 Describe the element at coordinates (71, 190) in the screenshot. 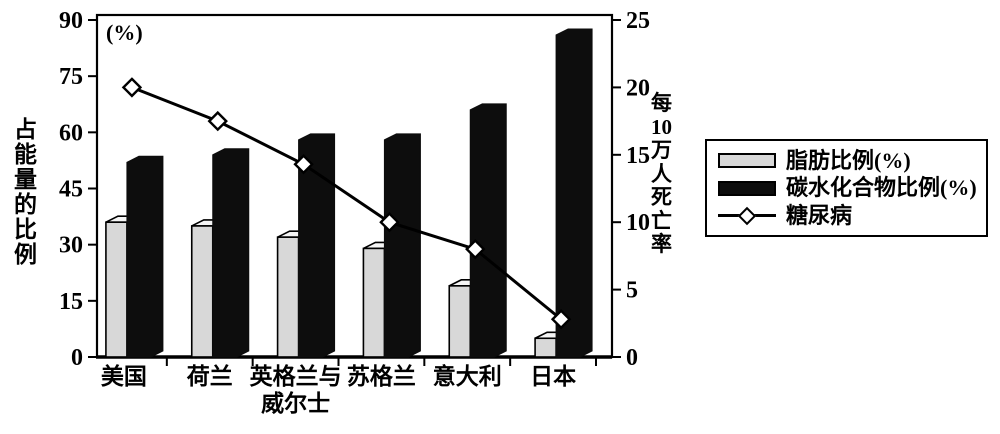

I see `left-axis-tick-label: 45` at that location.